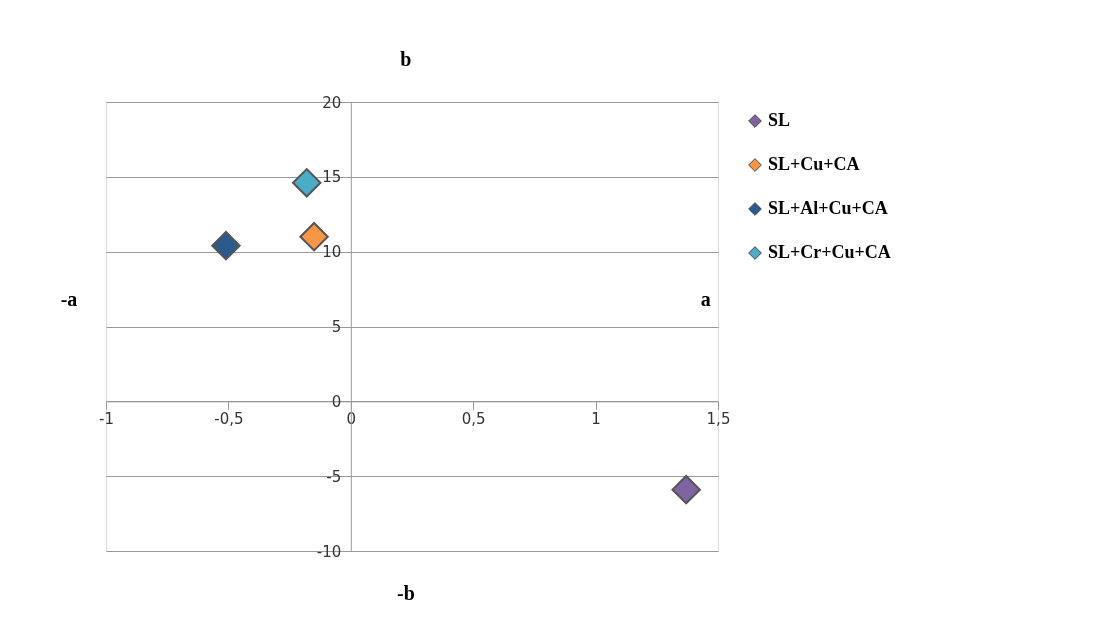 This screenshot has height=633, width=1100. I want to click on legend-label: SL+Cr+Cu+CA, so click(829, 252).